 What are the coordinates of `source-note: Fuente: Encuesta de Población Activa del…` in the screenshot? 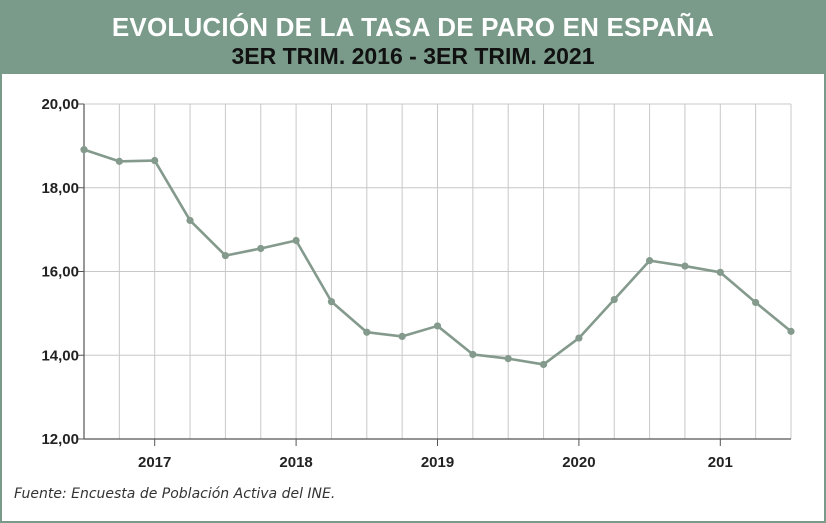 It's located at (175, 494).